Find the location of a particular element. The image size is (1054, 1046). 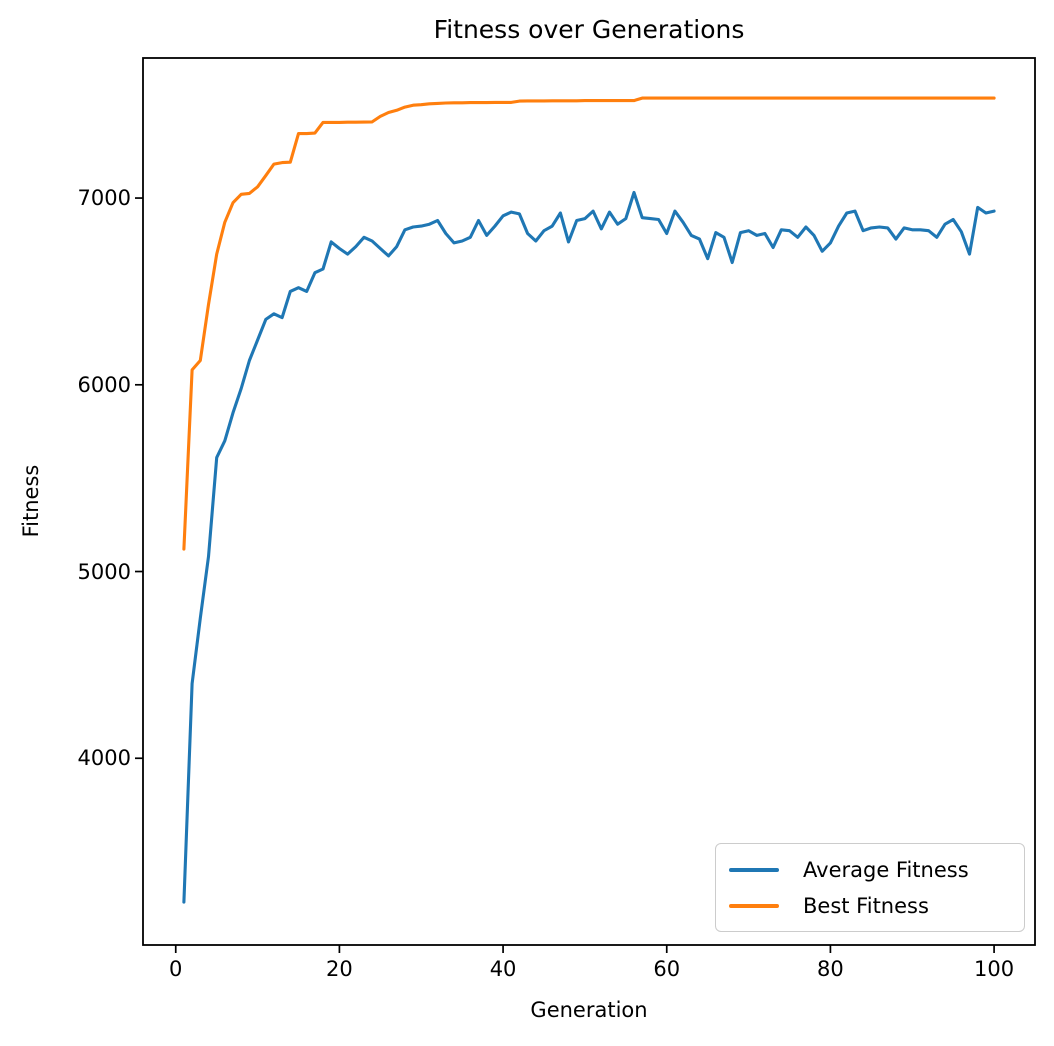

y-axis-label: Fitness is located at coordinates (31, 501).